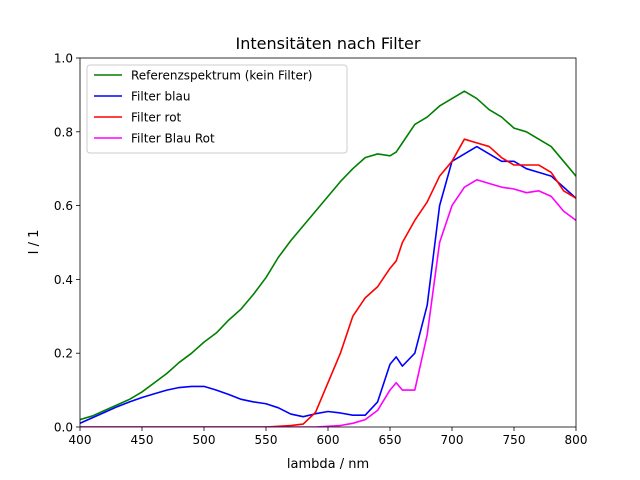  What do you see at coordinates (34, 242) in the screenshot?
I see `y-axis-label: I / 1` at bounding box center [34, 242].